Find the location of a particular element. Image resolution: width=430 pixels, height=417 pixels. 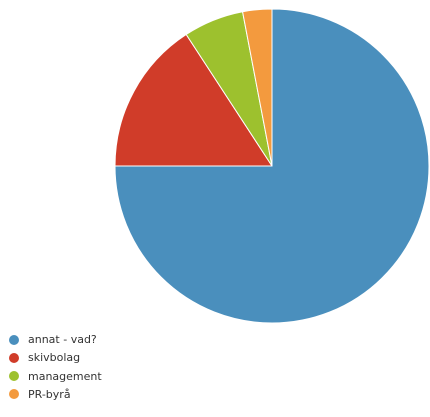

legend-item: management is located at coordinates (55, 376).